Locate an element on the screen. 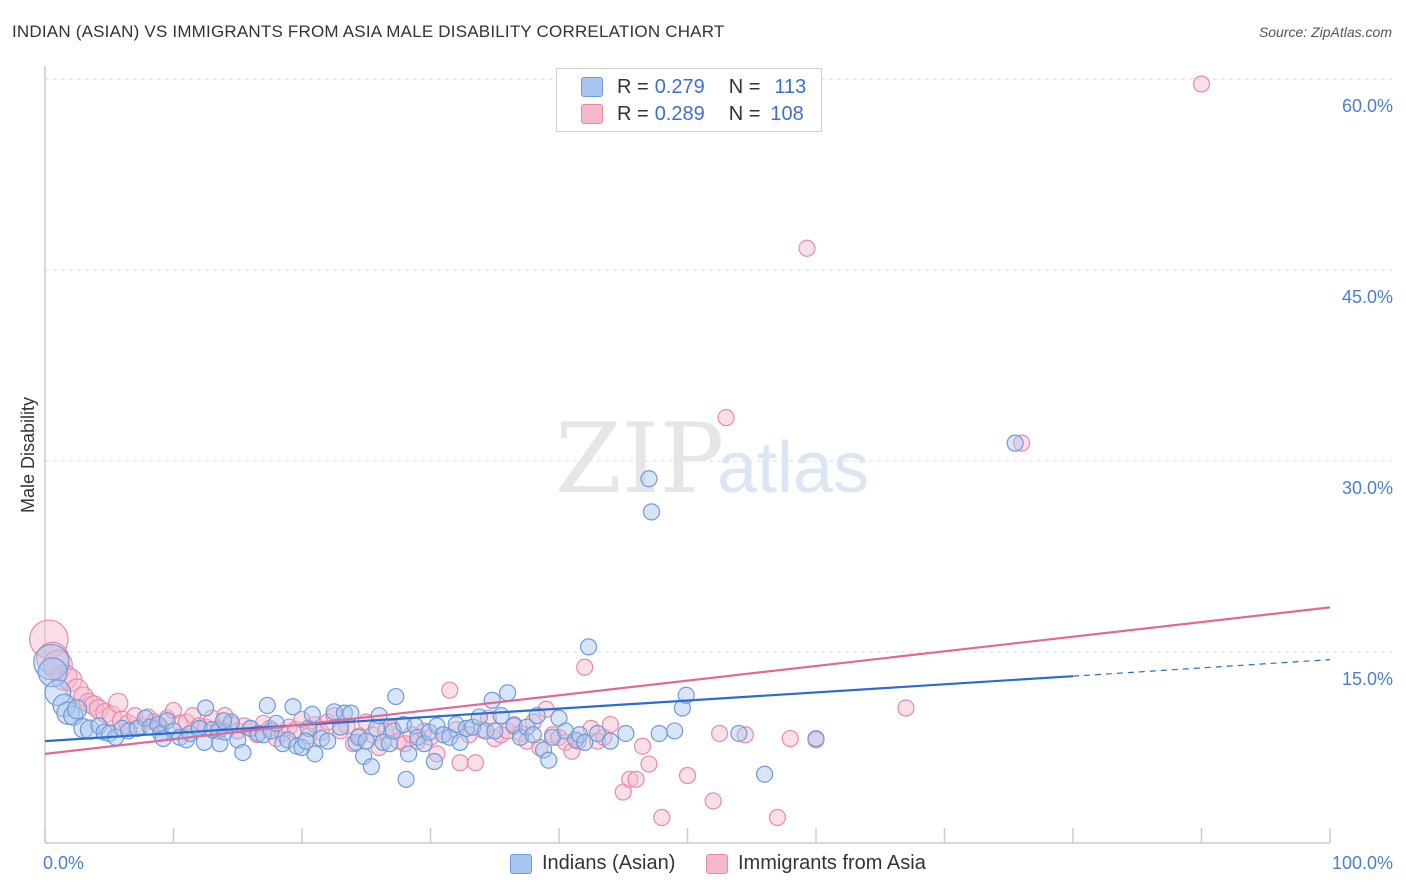 This screenshot has width=1406, height=892. legend: R = 0.279 N = 113 R = 0.289 N = 108 is located at coordinates (689, 100).